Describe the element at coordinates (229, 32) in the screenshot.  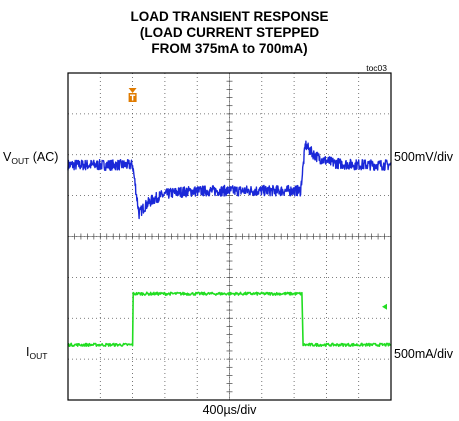
I see `chart-title-line-2: (LOAD CURRENT STEPPED` at that location.